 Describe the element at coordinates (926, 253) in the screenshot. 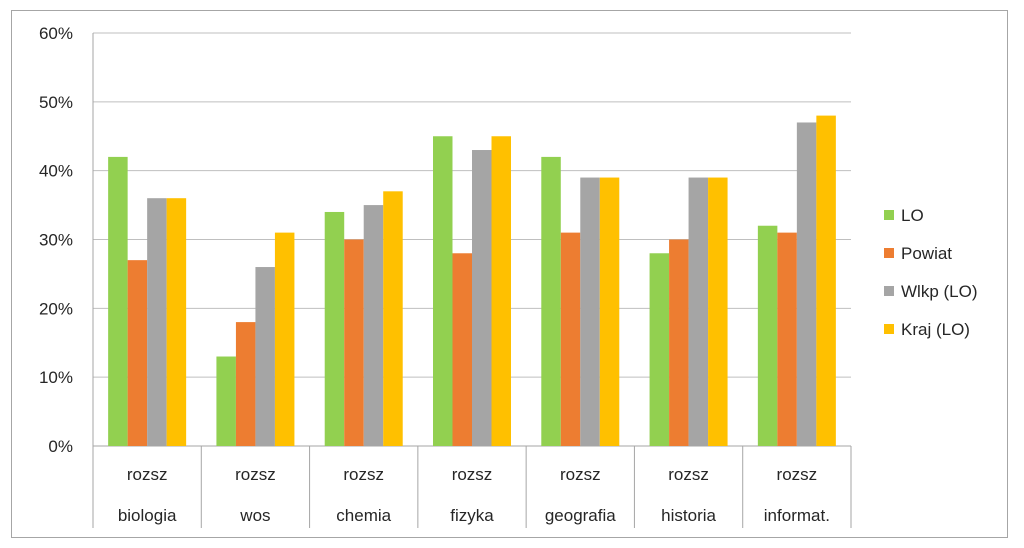

I see `legend-label: Powiat` at that location.